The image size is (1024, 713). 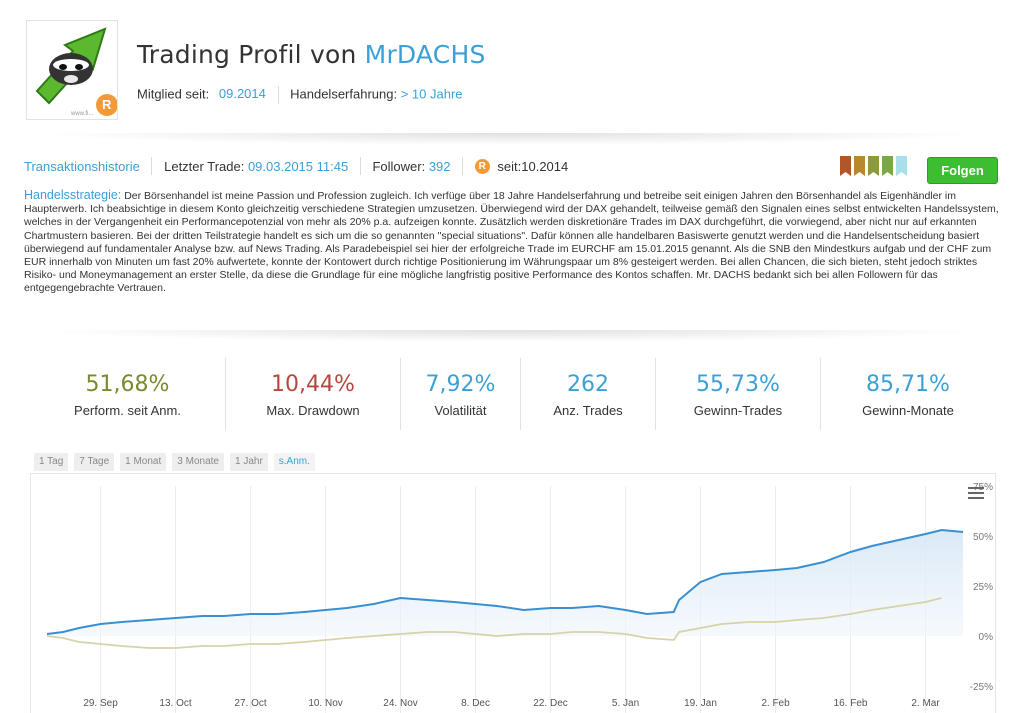 I want to click on y-tick-label: -25%, so click(x=981, y=687).